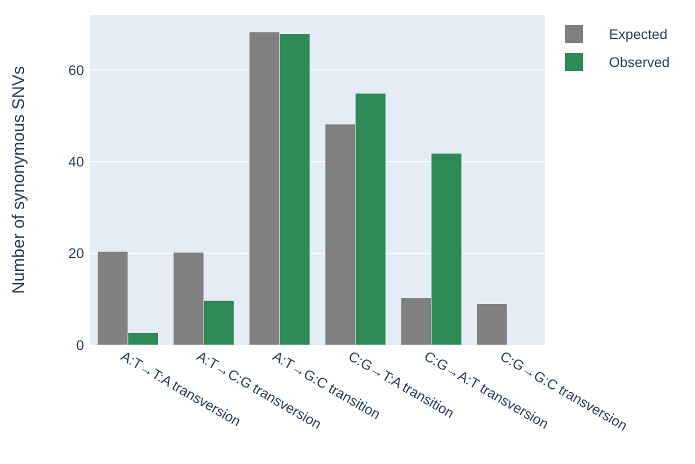 This screenshot has width=695, height=464. What do you see at coordinates (639, 62) in the screenshot?
I see `legend-label: Observed` at bounding box center [639, 62].